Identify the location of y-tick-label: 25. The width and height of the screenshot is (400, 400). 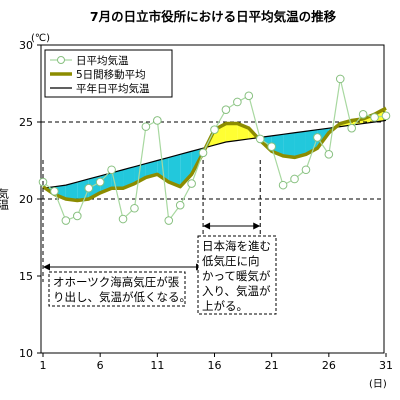
(26, 122).